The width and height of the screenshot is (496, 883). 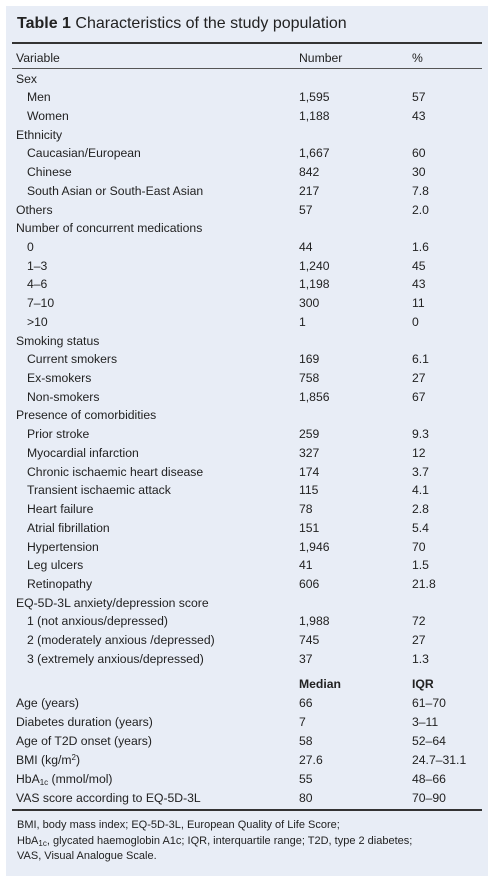 I want to click on row-median: 58, so click(x=306, y=740).